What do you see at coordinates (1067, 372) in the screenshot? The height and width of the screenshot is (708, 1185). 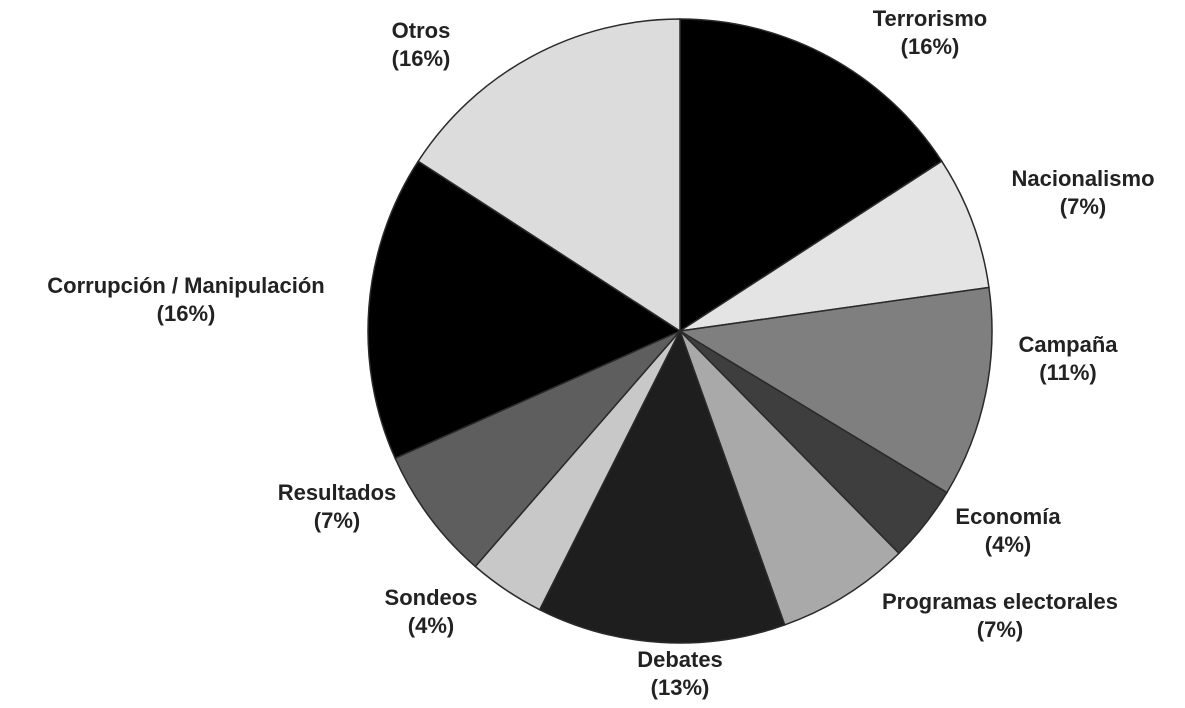 I see `slice-percent-label: (11%)` at bounding box center [1067, 372].